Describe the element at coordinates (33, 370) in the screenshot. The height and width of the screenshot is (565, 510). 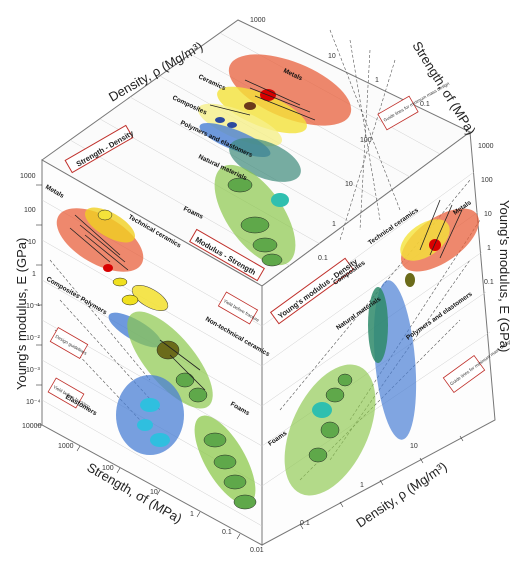
I see `tick-modulus-left-6: 10⁻³` at that location.